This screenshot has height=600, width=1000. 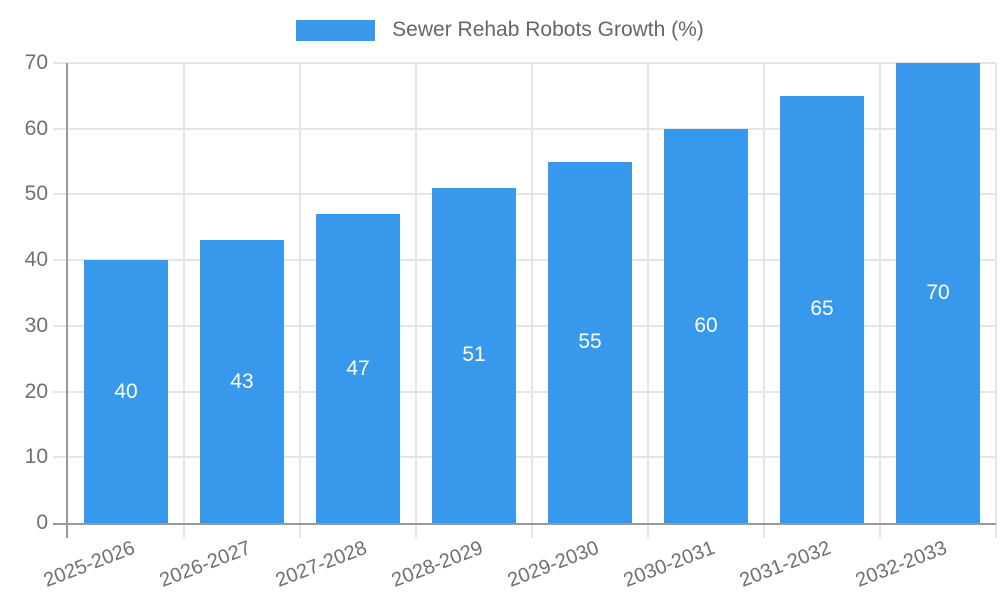 I want to click on x-axis-line, so click(x=524, y=524).